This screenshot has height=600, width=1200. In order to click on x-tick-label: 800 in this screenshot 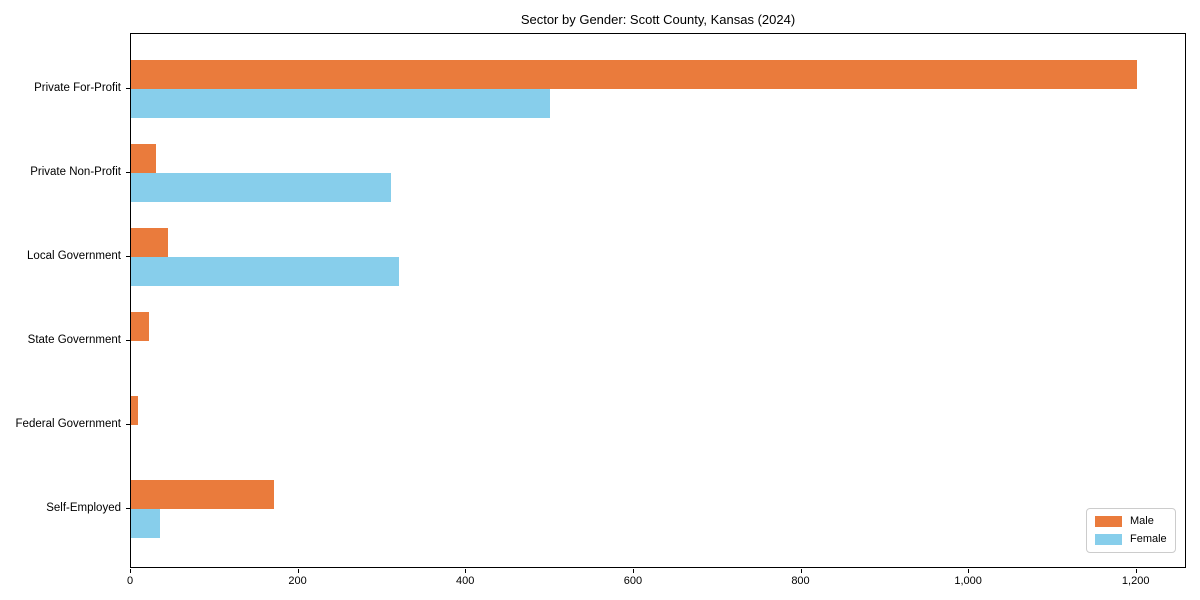, I will do `click(800, 581)`.